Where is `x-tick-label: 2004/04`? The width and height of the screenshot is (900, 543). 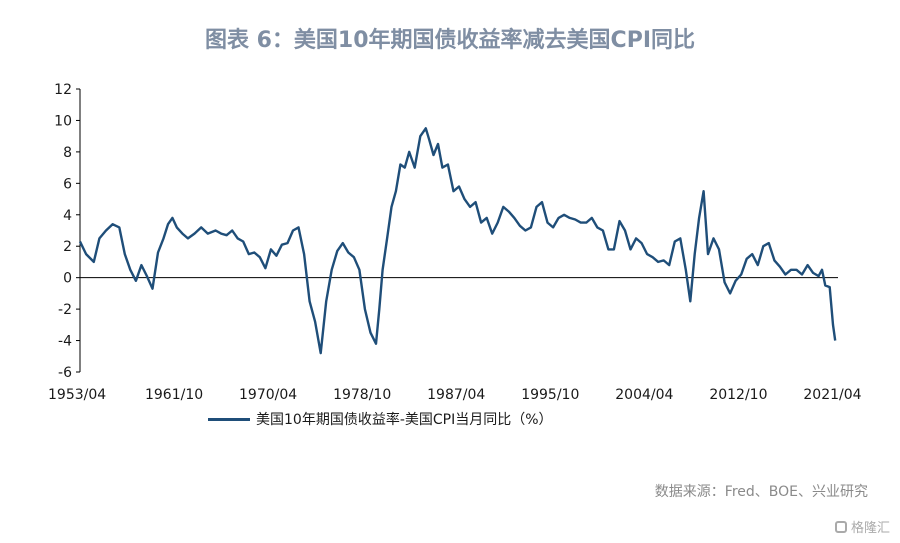 x-tick-label: 2004/04 is located at coordinates (644, 395).